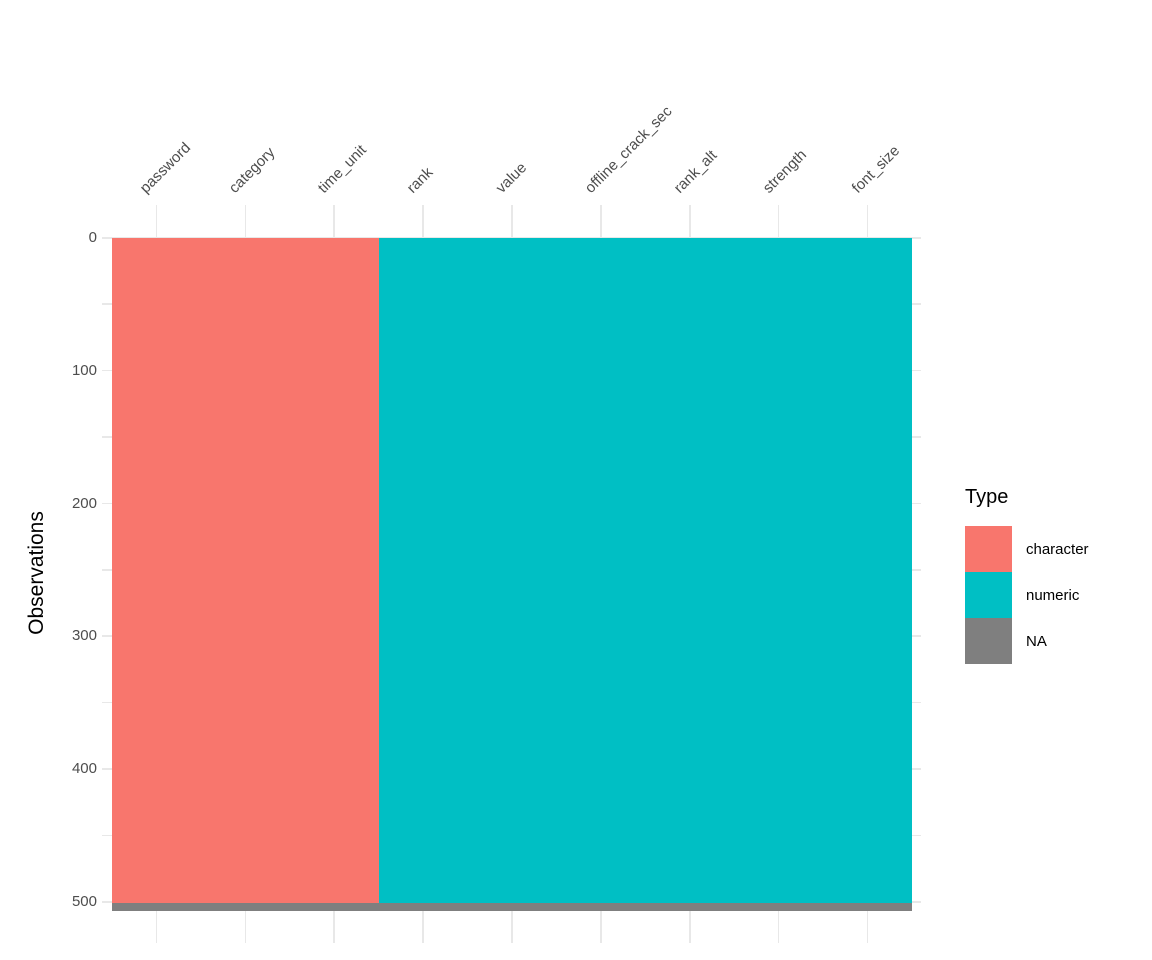 Image resolution: width=1152 pixels, height=960 pixels. I want to click on column-strength-numeric, so click(778, 570).